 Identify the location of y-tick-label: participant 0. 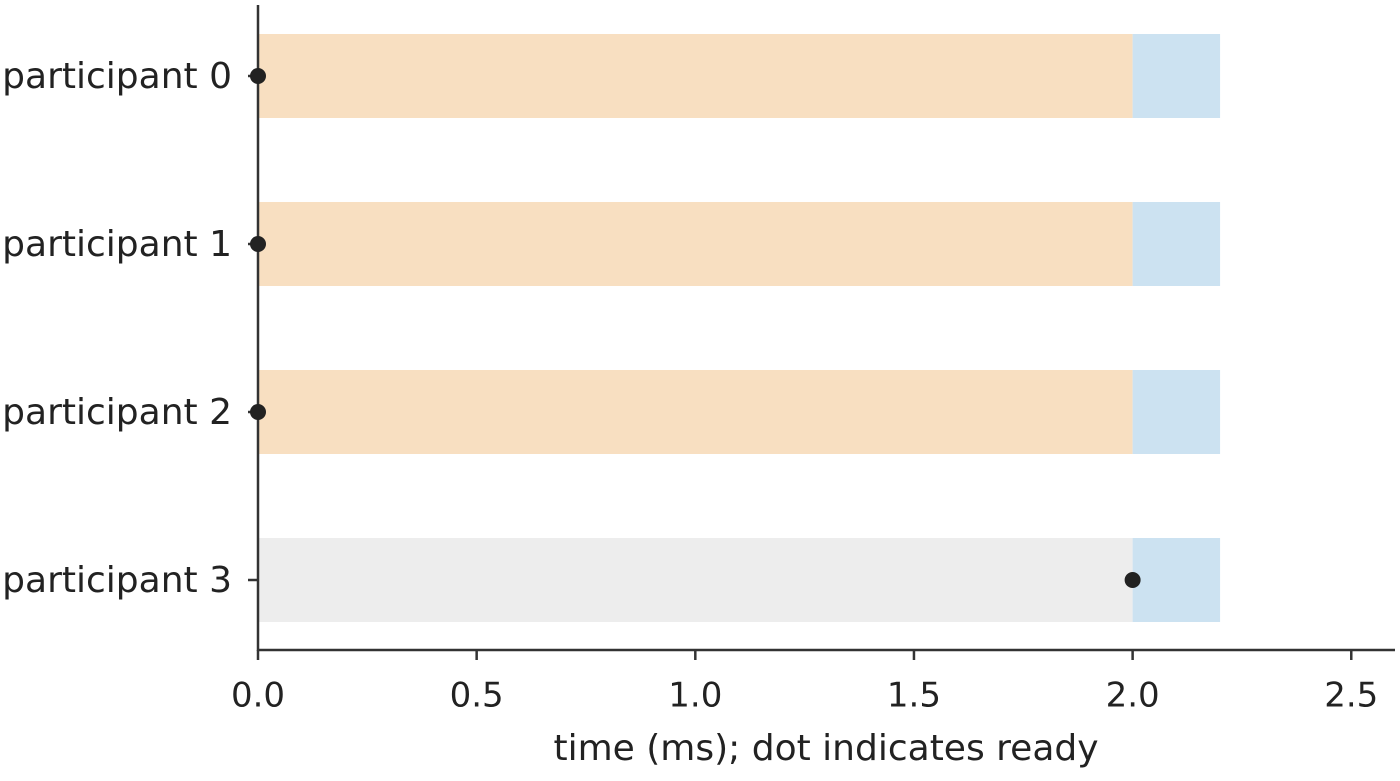
(117, 76).